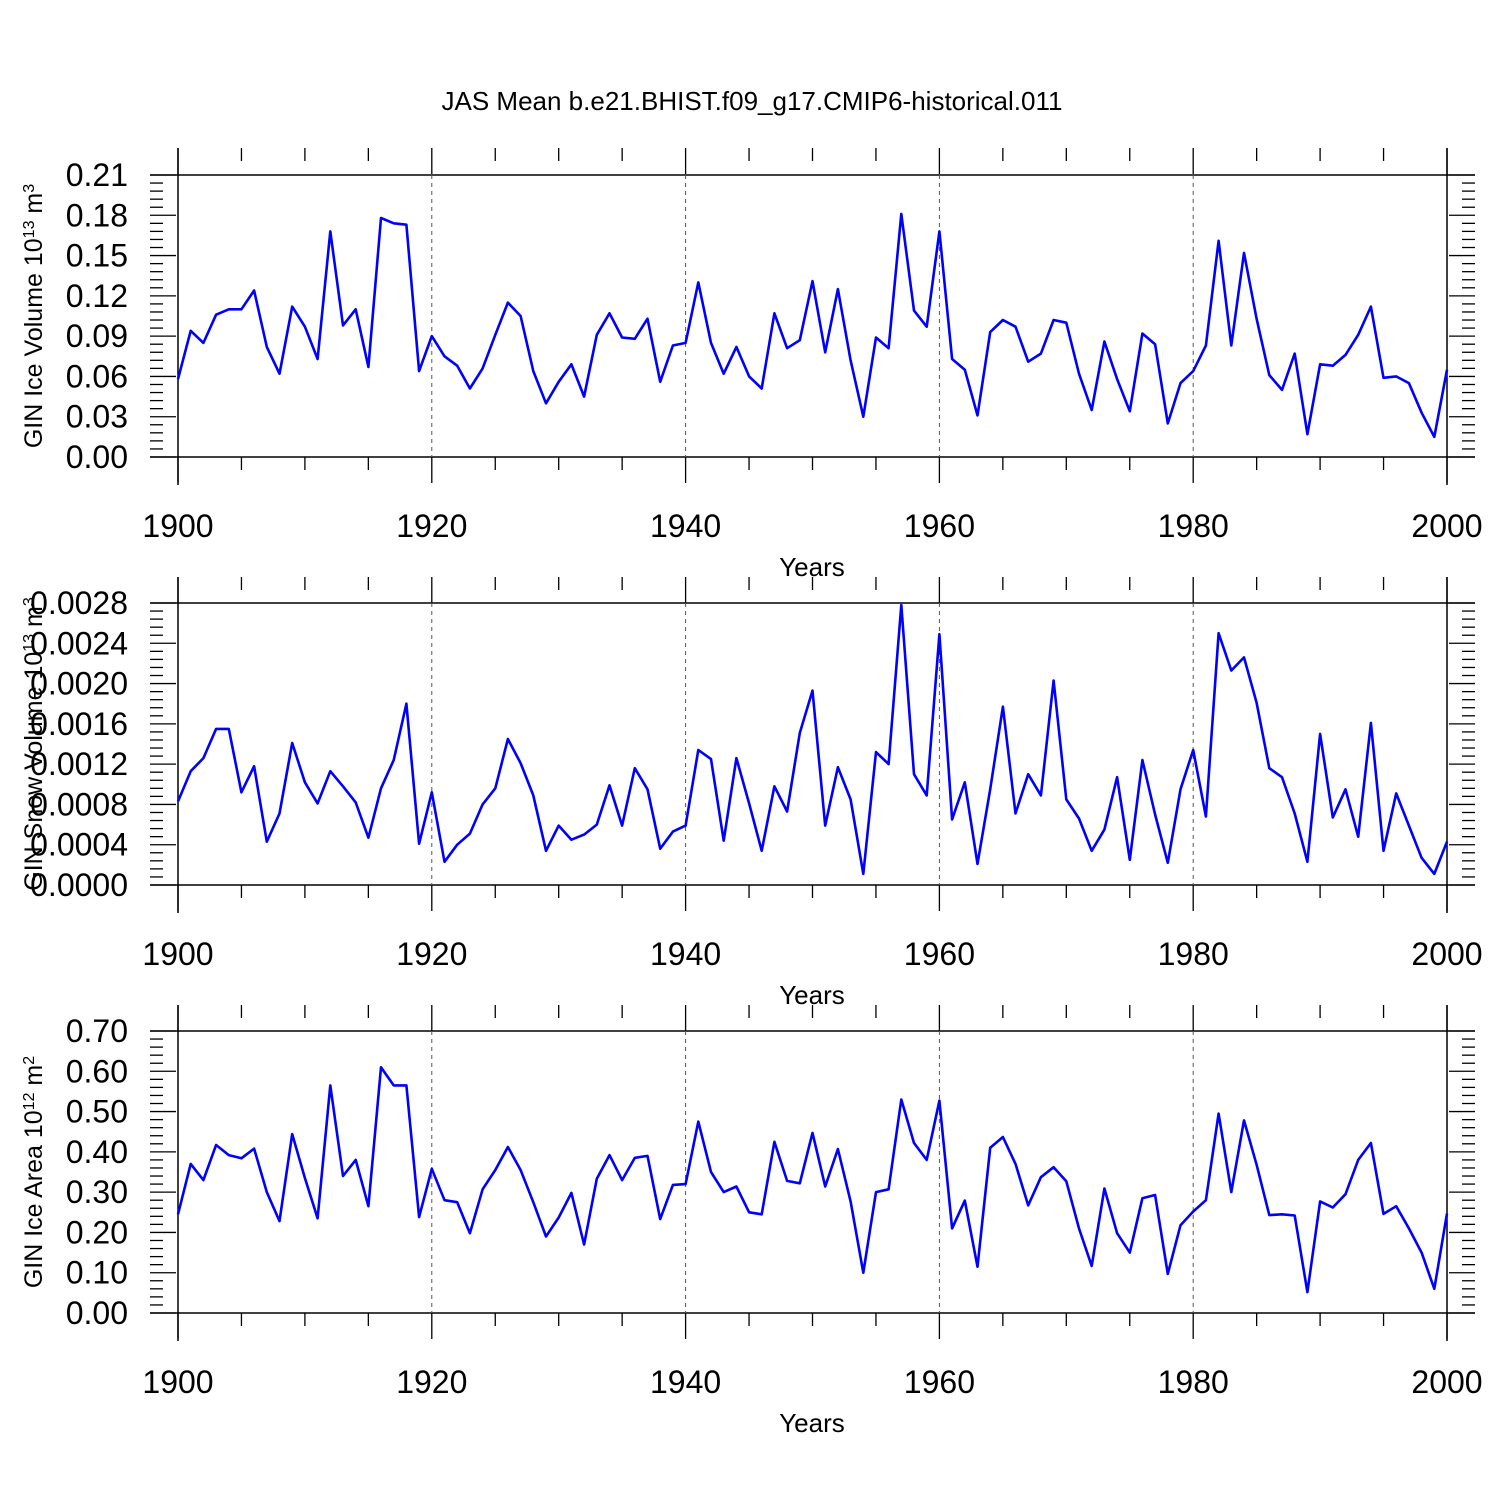 The image size is (1500, 1505). What do you see at coordinates (29, 1101) in the screenshot?
I see `y-axis-label-superscript: 12` at bounding box center [29, 1101].